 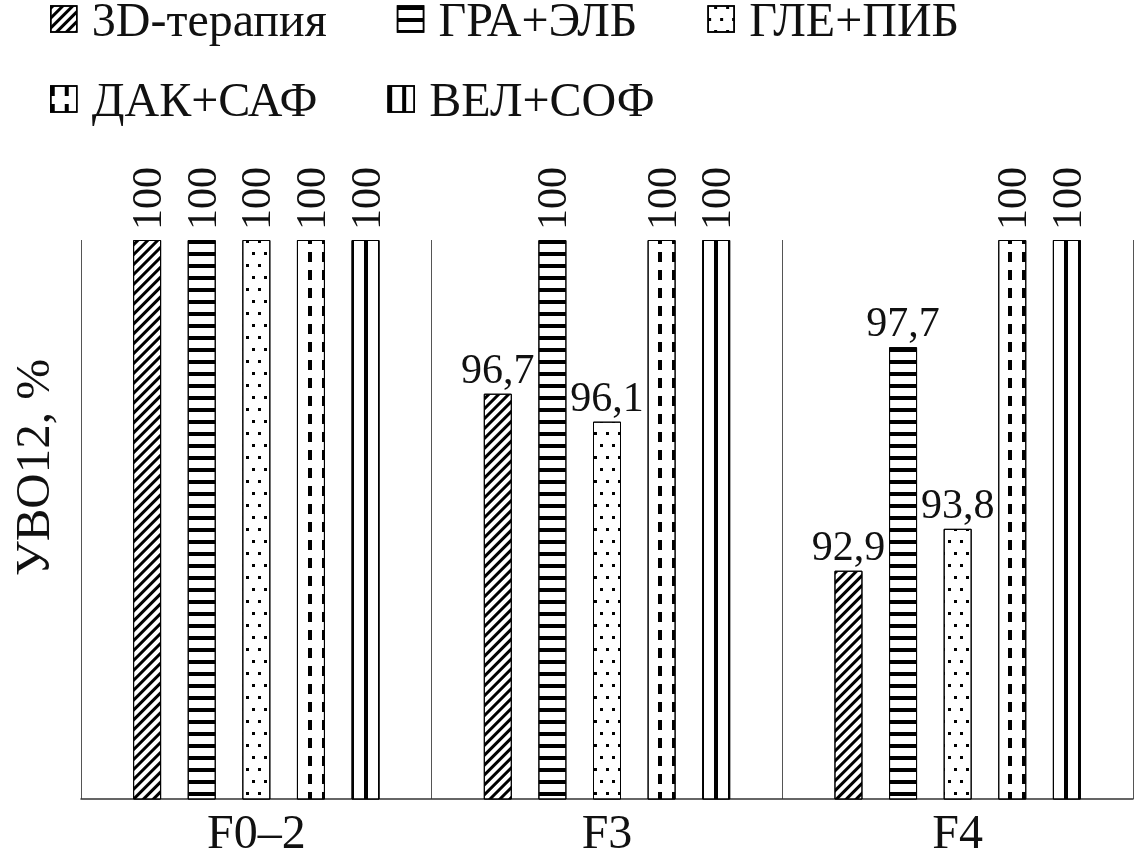 What do you see at coordinates (607, 830) in the screenshot?
I see `x-tick-label: F3` at bounding box center [607, 830].